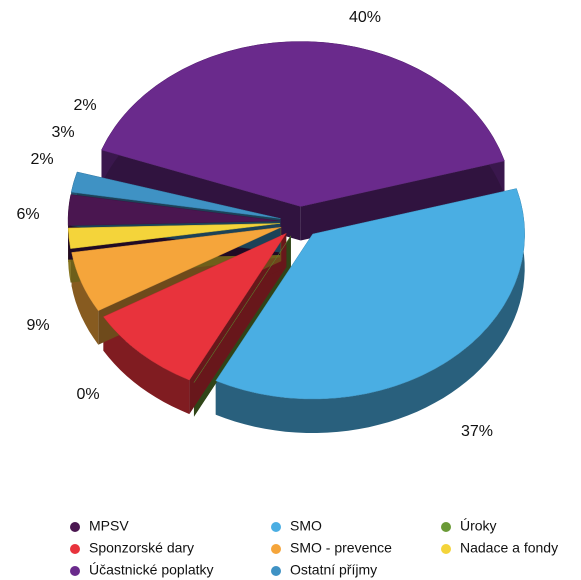 This screenshot has width=581, height=580. I want to click on data-label: 3%, so click(62, 132).